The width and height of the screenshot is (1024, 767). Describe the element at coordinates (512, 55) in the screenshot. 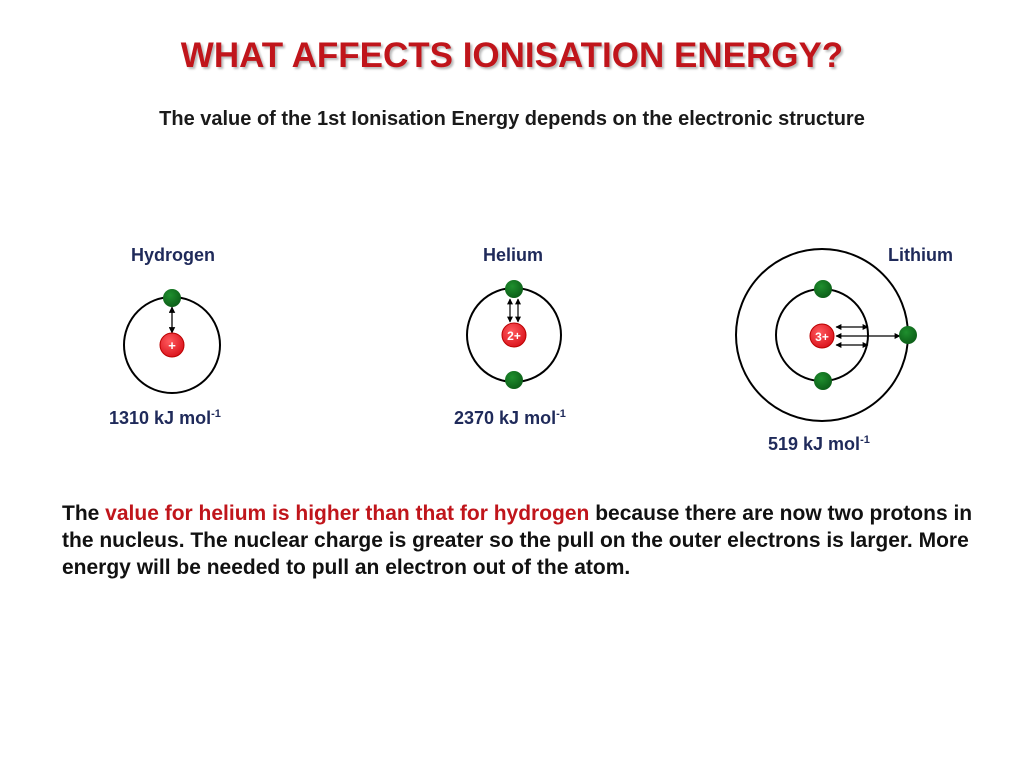

I see `slide-title: WHAT AFFECTS IONISATION ENERGY?` at that location.